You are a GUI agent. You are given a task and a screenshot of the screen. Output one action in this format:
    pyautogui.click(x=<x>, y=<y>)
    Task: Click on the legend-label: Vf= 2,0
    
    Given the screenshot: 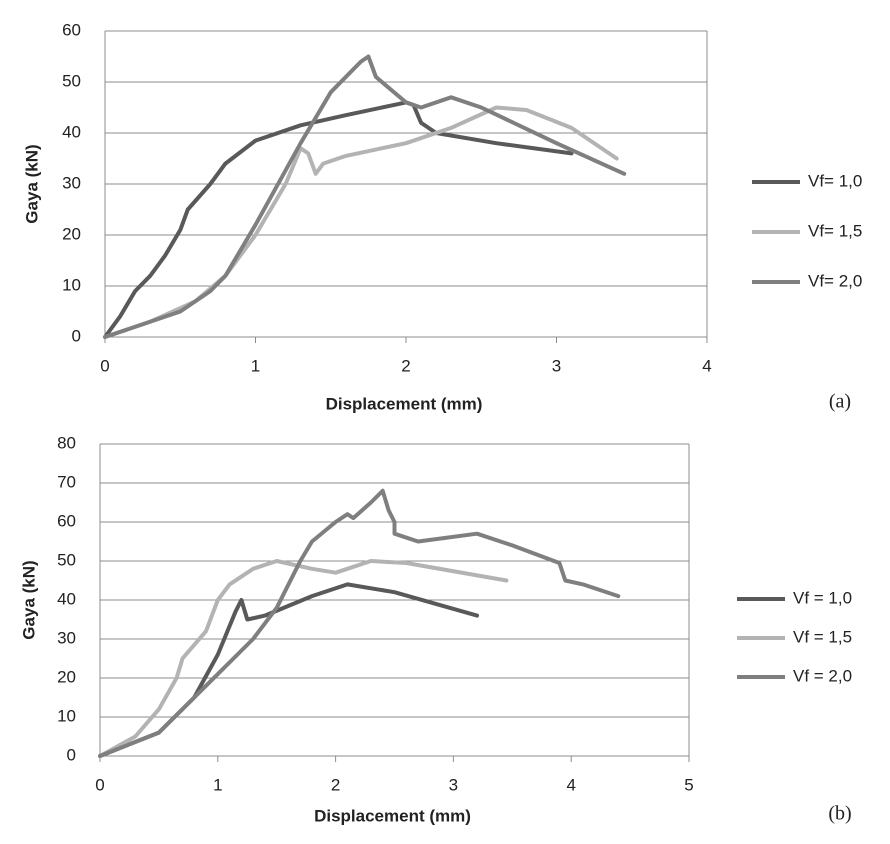 What is the action you would take?
    pyautogui.click(x=835, y=280)
    